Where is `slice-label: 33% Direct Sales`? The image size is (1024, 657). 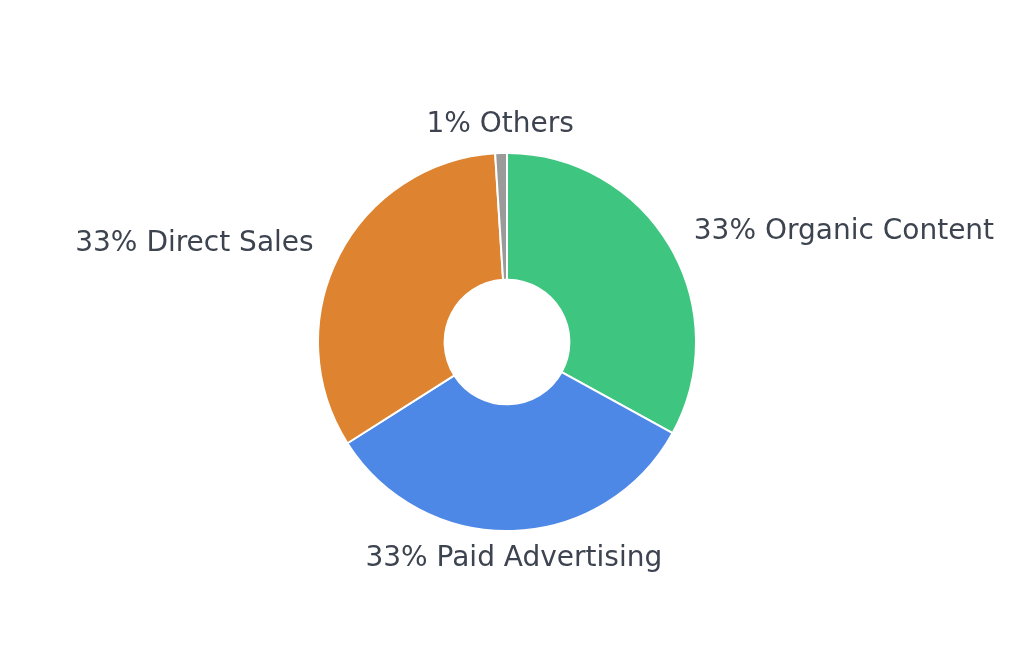 slice-label: 33% Direct Sales is located at coordinates (194, 241).